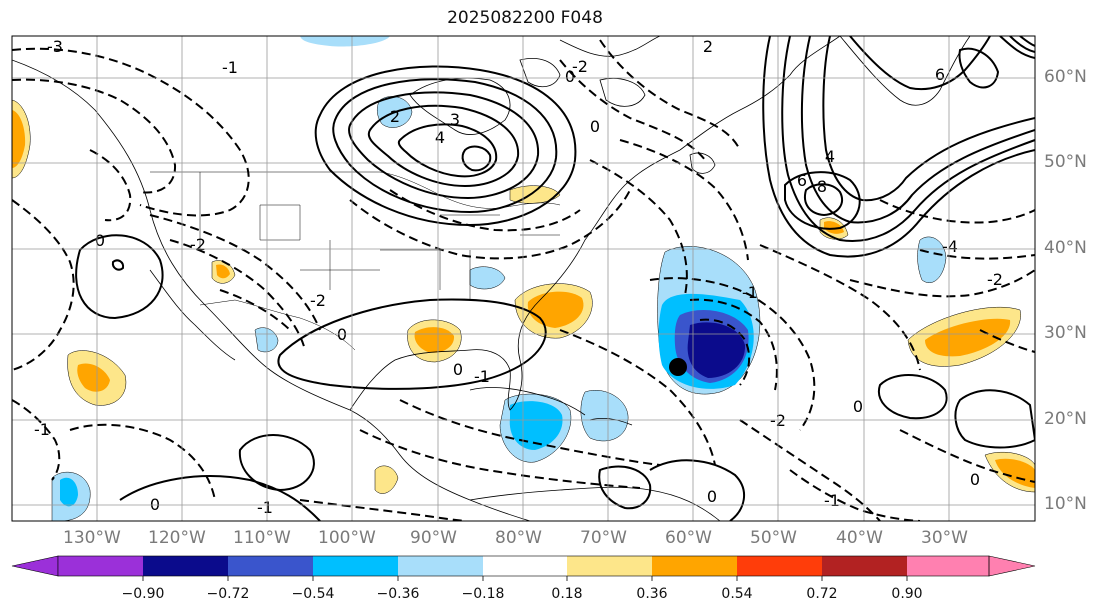  I want to click on colorbar-tick-label: −0.72, so click(228, 594).